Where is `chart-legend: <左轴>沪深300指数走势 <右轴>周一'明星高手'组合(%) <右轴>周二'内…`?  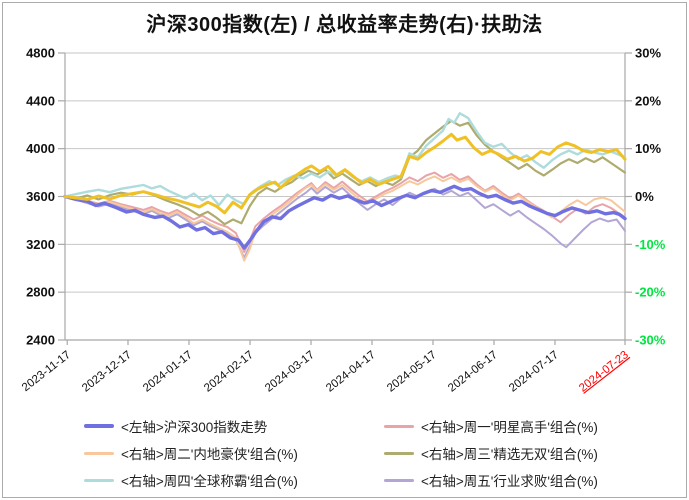
chart-legend: <左轴>沪深300指数走势 <右轴>周一'明星高手'组合(%) <右轴>周二'内… is located at coordinates (371, 453).